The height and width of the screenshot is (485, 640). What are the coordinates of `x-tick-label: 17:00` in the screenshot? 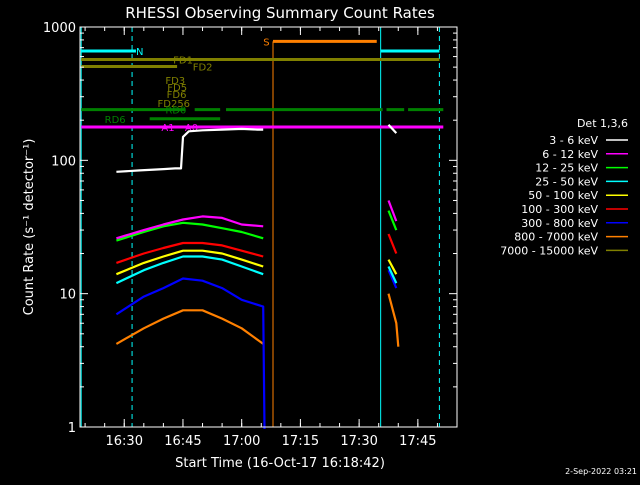 It's located at (241, 441).